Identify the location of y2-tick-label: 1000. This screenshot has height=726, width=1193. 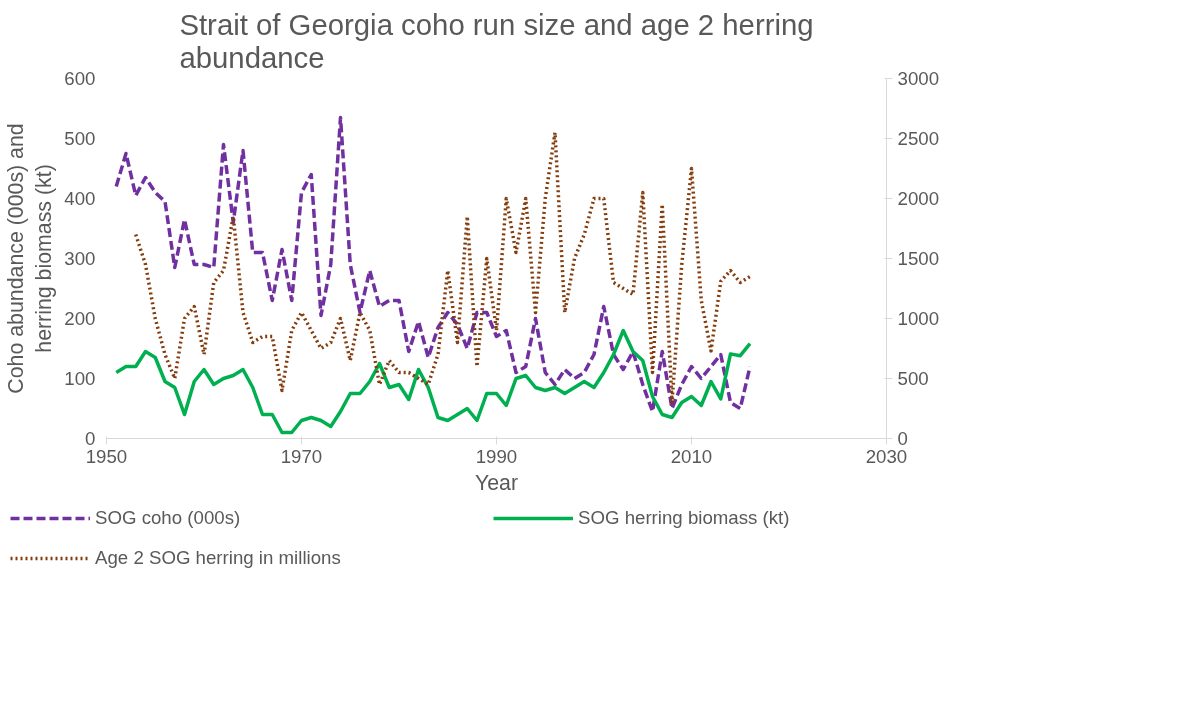
(918, 318).